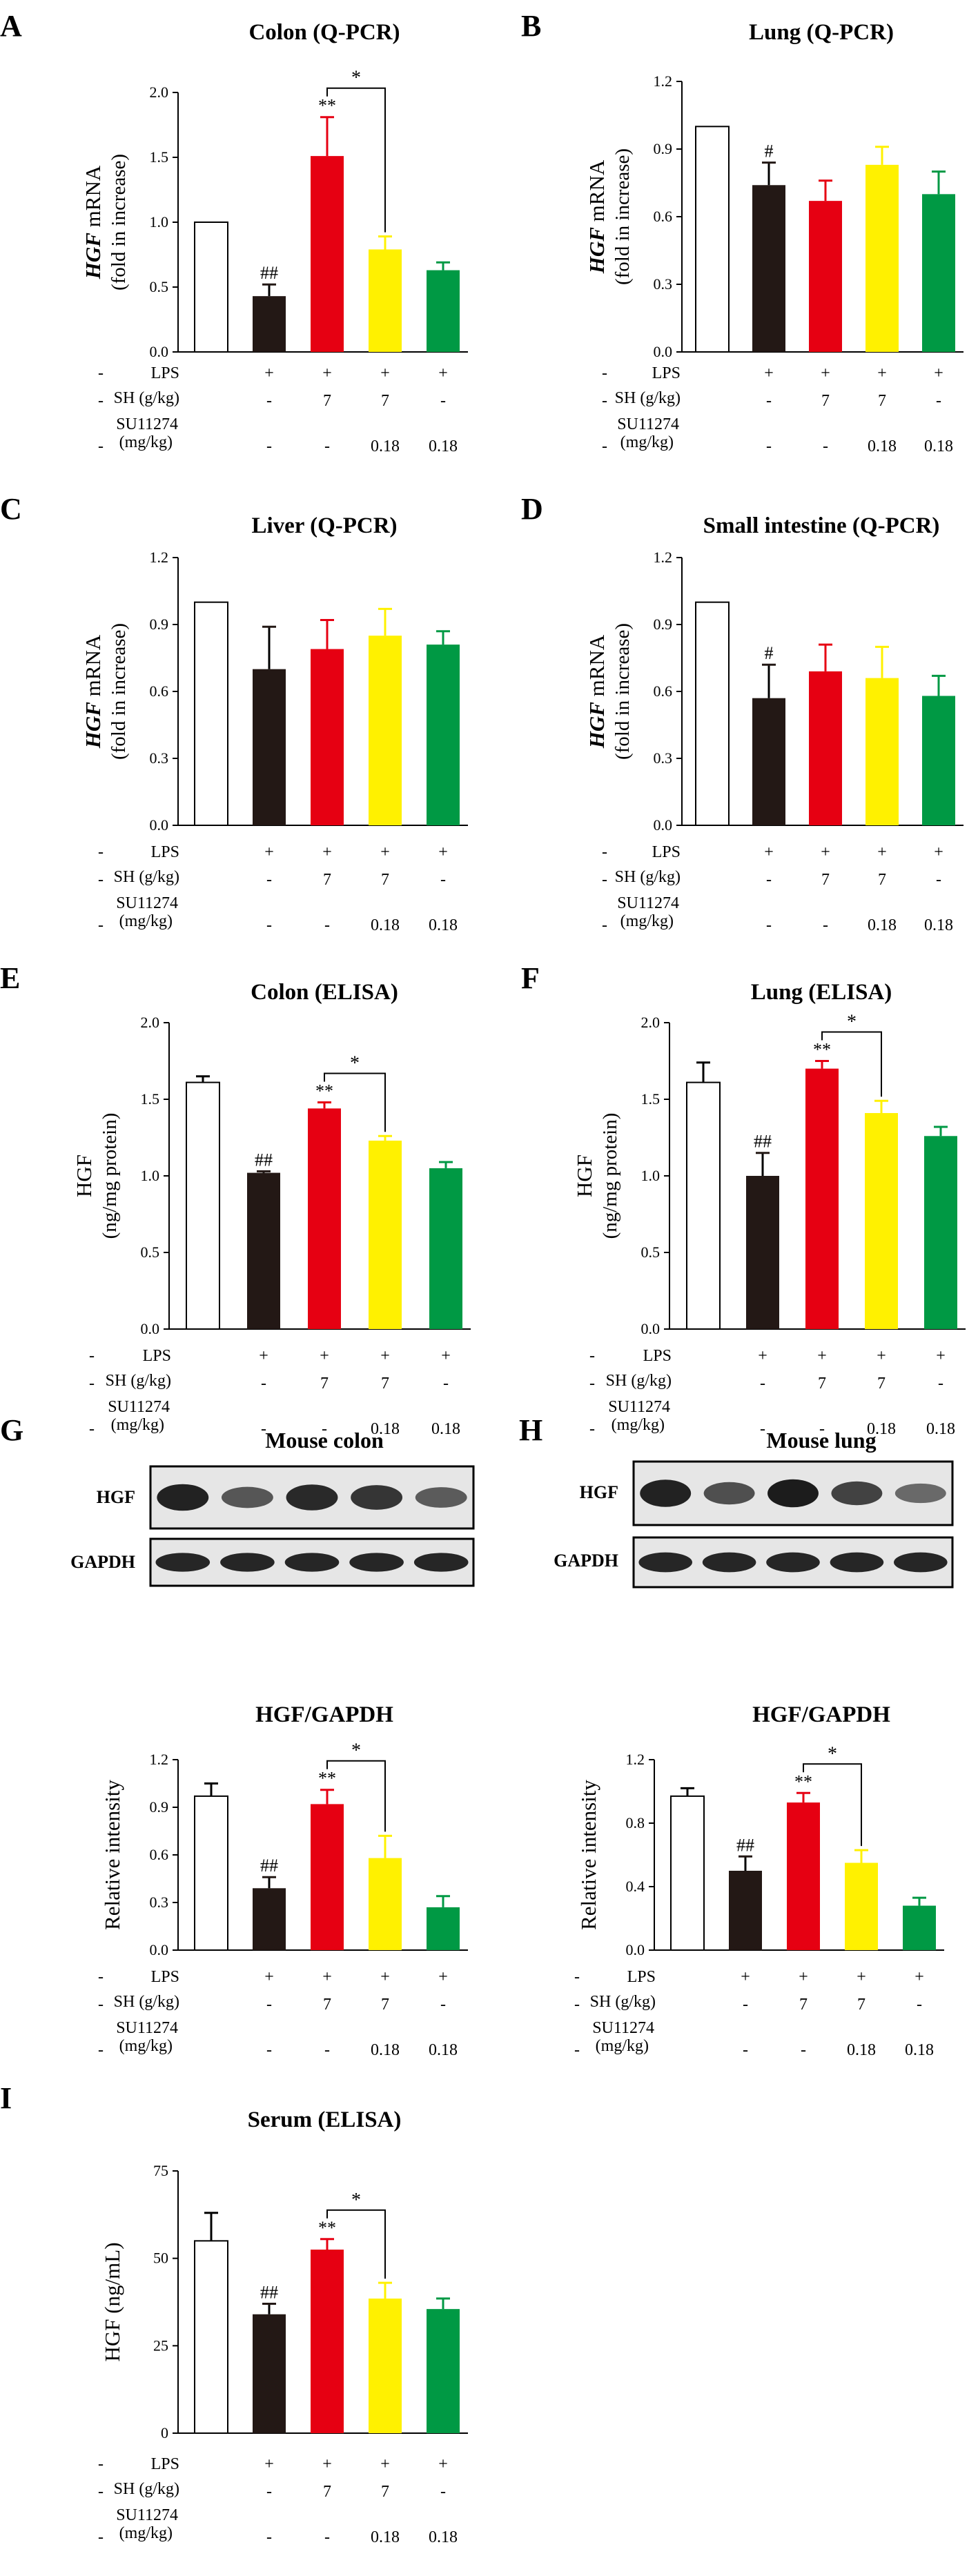 This screenshot has height=2576, width=978. Describe the element at coordinates (11, 26) in the screenshot. I see `panel-letter: A` at that location.